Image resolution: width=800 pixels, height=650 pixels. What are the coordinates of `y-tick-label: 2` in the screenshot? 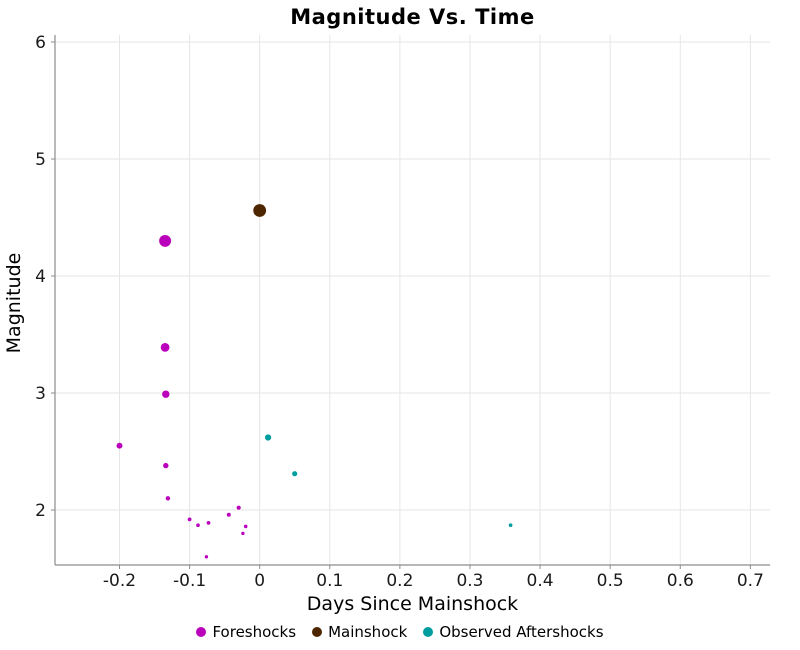 It's located at (40, 511).